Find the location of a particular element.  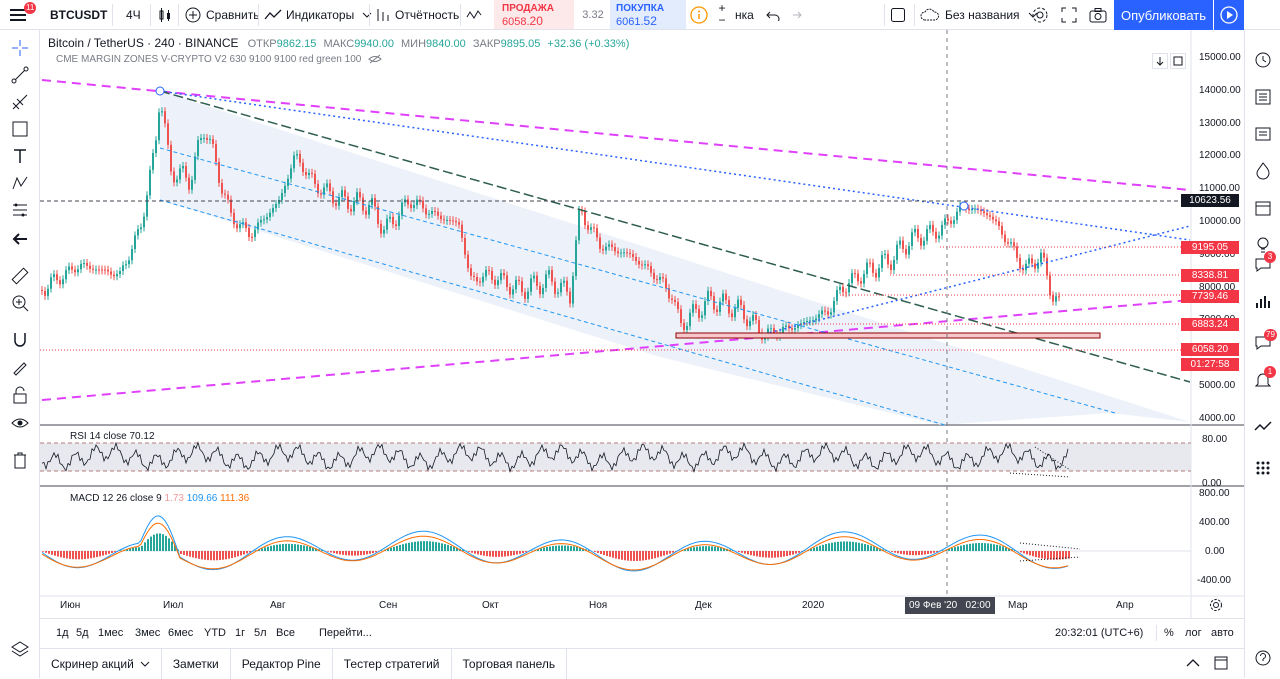

fullscreen-button is located at coordinates (1069, 15).